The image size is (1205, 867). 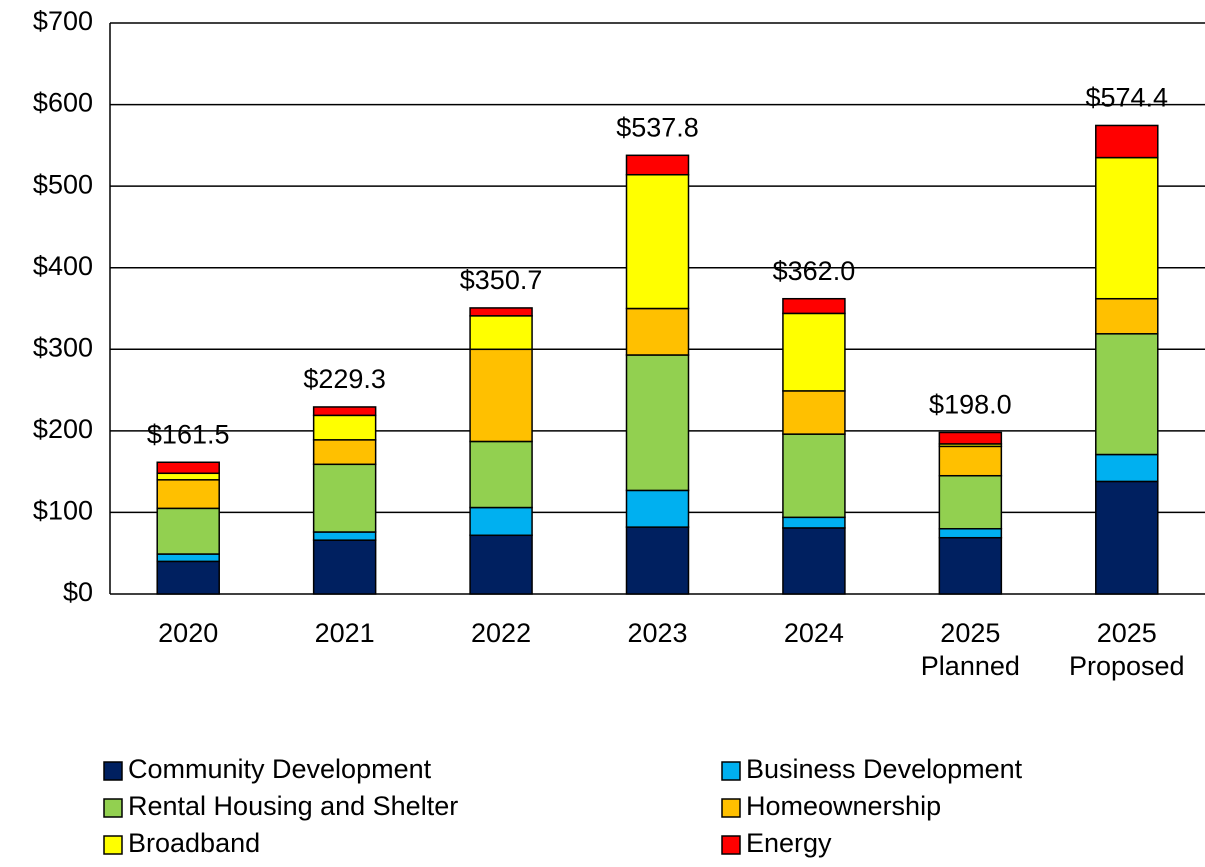 What do you see at coordinates (884, 769) in the screenshot?
I see `legend-label: Business Development` at bounding box center [884, 769].